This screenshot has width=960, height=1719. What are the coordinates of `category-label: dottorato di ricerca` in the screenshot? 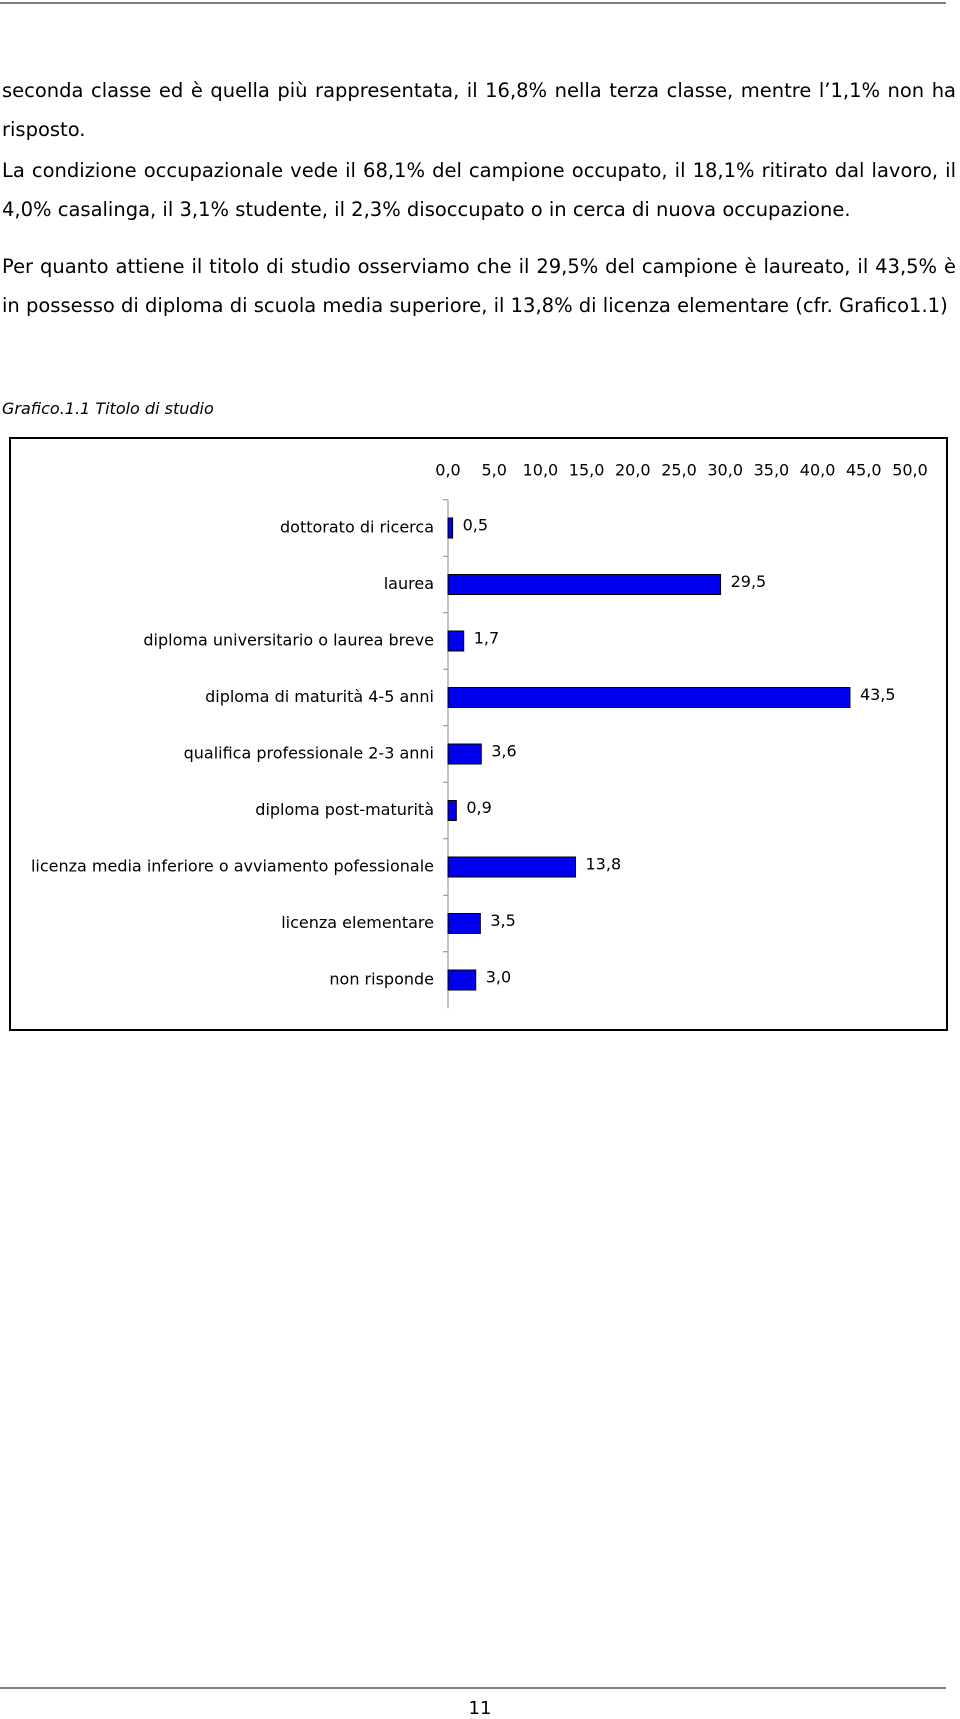 It's located at (357, 527).